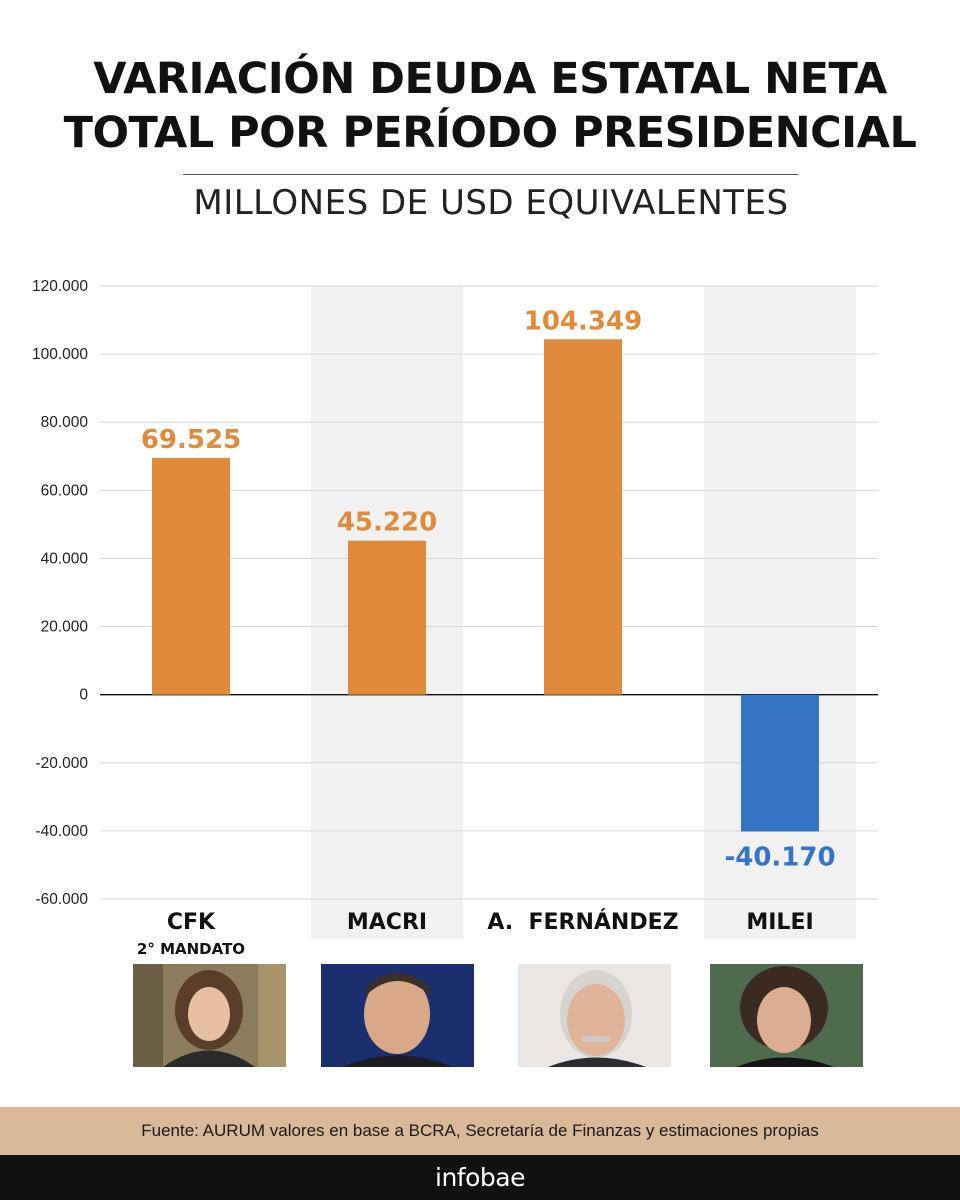  I want to click on y-tick-label: 0, so click(83, 695).